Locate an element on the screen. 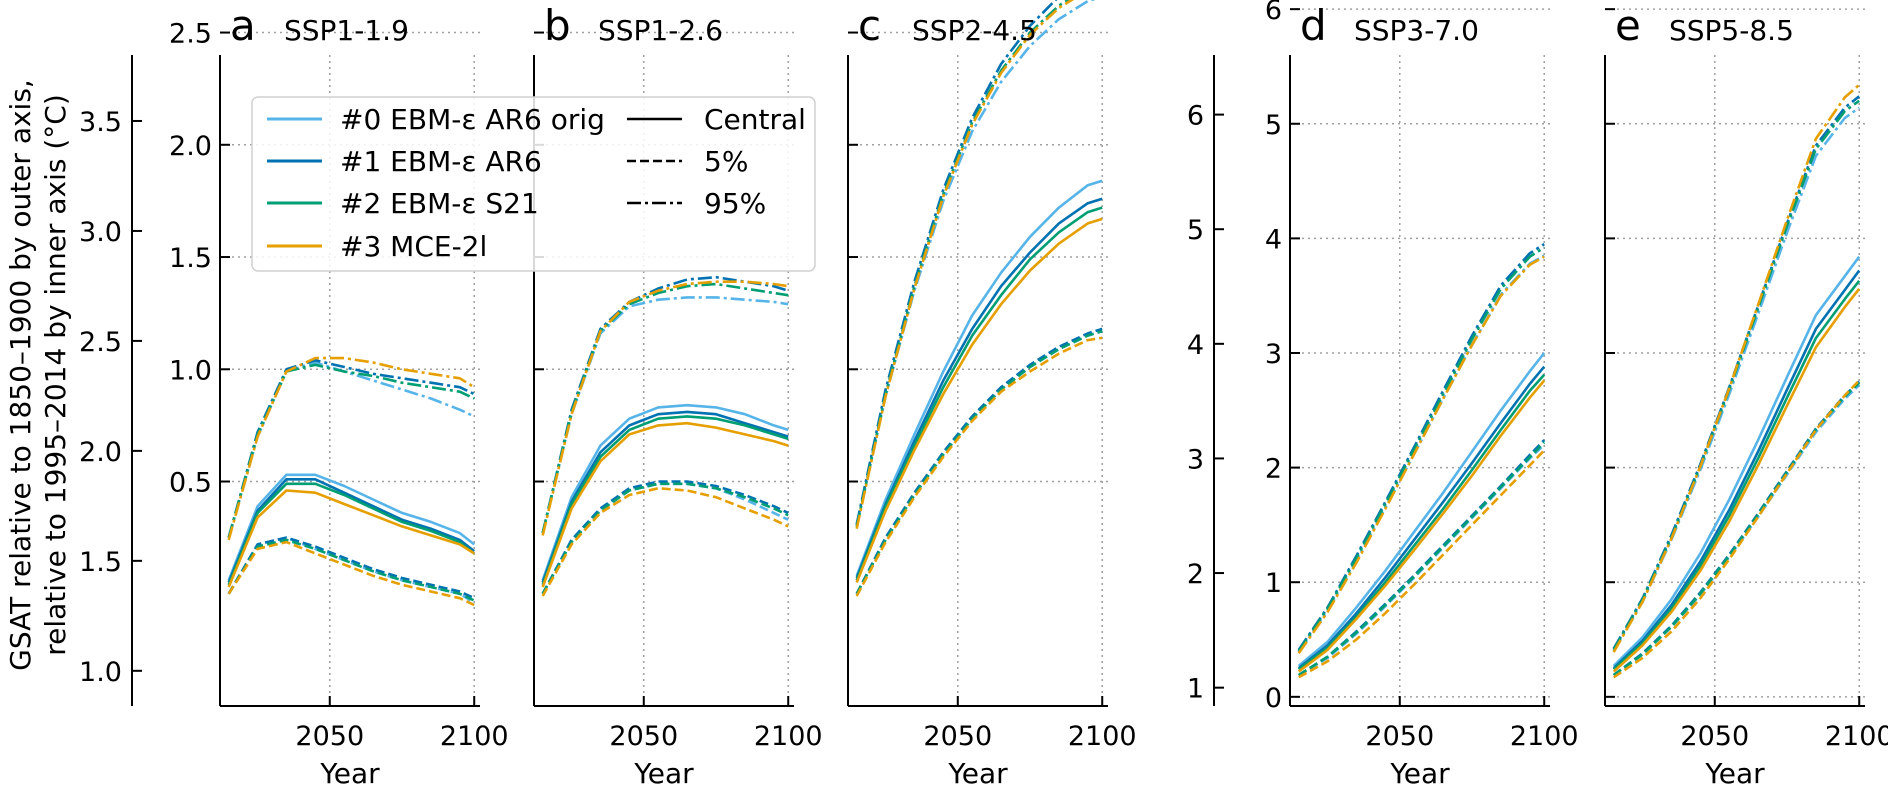 The height and width of the screenshot is (787, 1888). y-tick-label: 1.5 is located at coordinates (190, 258).